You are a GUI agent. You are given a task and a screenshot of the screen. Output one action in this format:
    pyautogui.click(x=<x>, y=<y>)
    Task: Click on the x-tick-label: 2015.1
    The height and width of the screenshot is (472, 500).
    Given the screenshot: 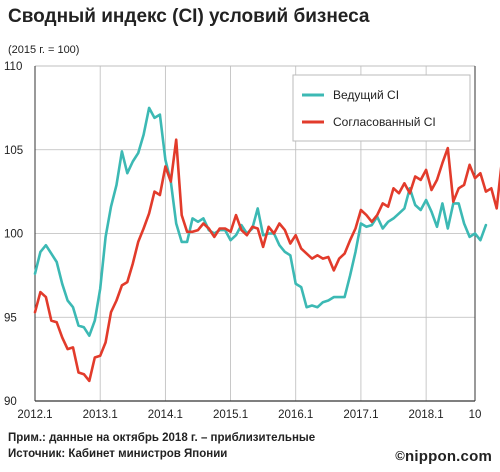 What is the action you would take?
    pyautogui.click(x=230, y=415)
    